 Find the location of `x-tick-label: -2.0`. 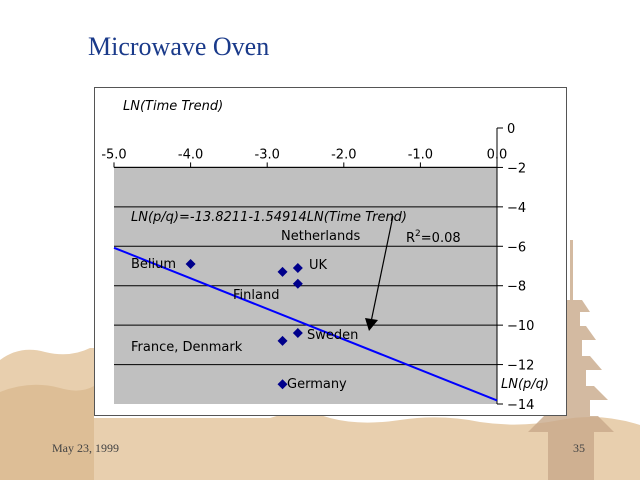

x-tick-label: -2.0 is located at coordinates (343, 154).